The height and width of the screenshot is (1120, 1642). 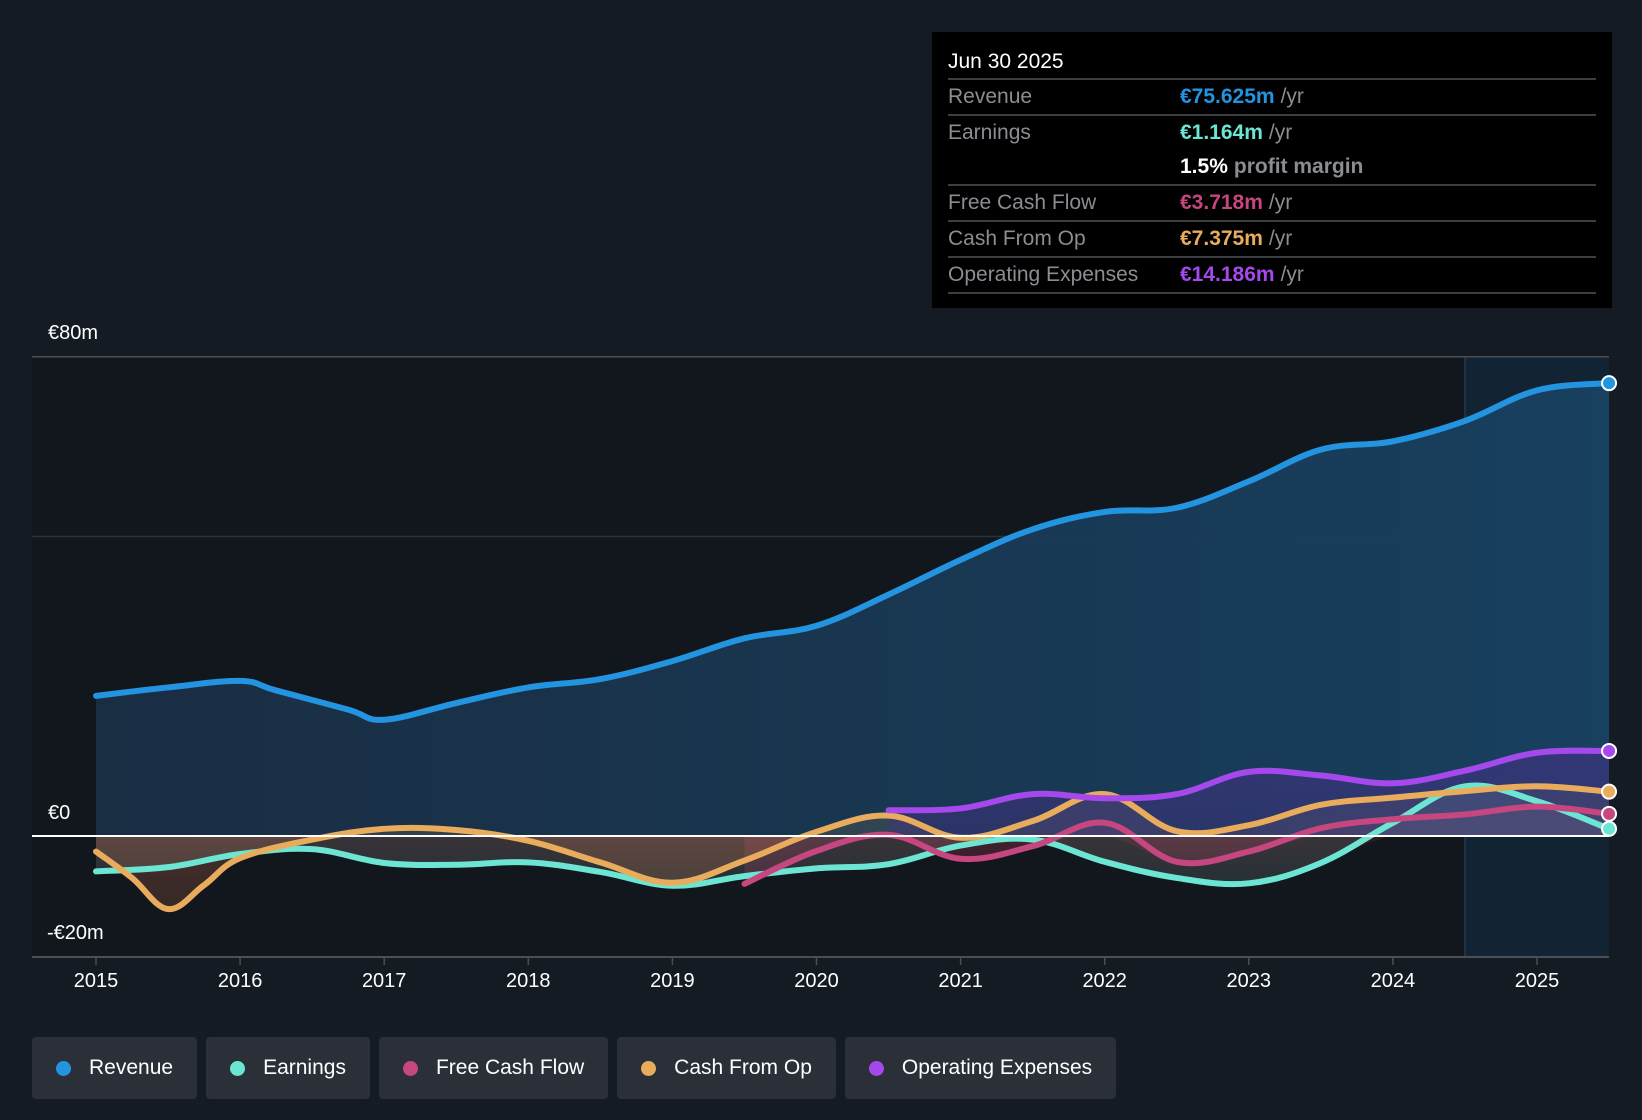 I want to click on y-tick-label-80m: €80m, so click(x=73, y=333).